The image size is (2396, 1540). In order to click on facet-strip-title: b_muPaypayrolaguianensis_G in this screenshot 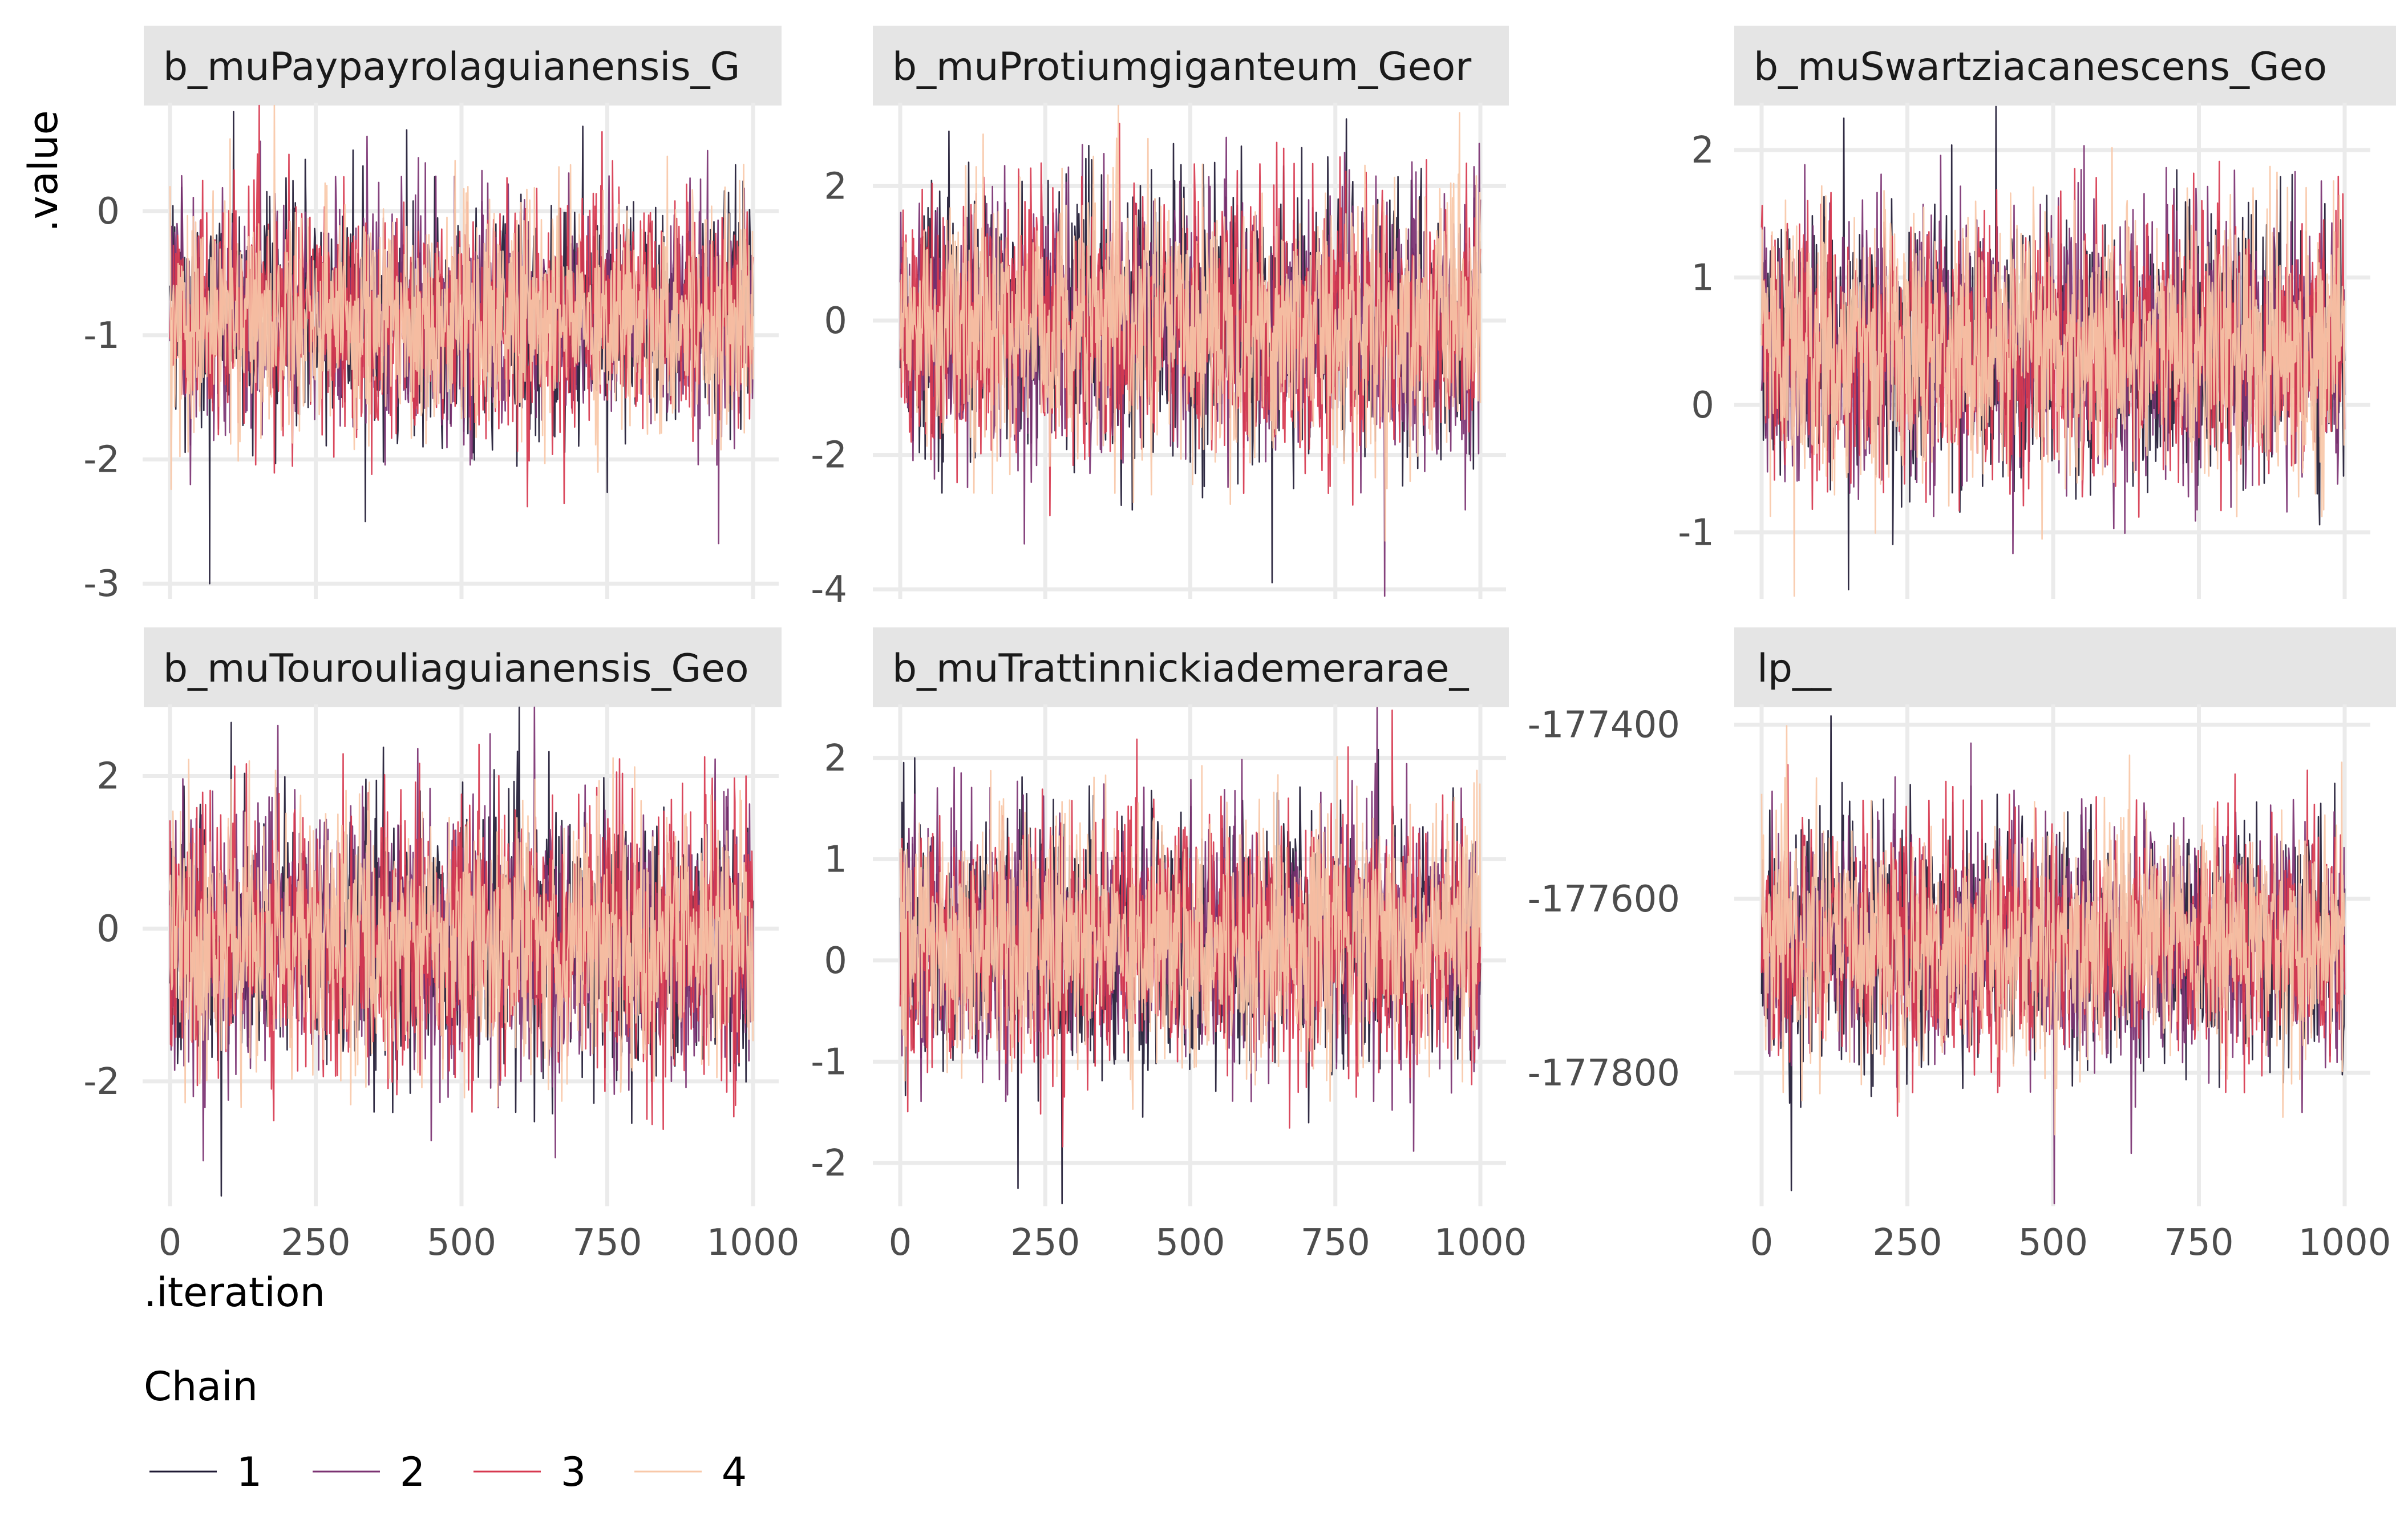, I will do `click(451, 67)`.